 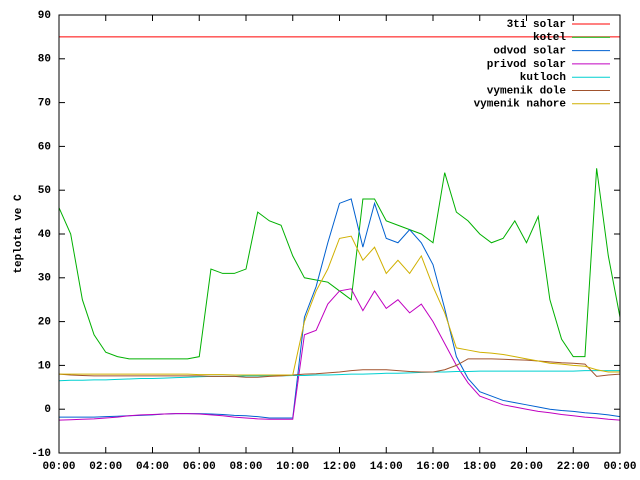 I want to click on legend-label: 3ti solar, so click(x=536, y=25).